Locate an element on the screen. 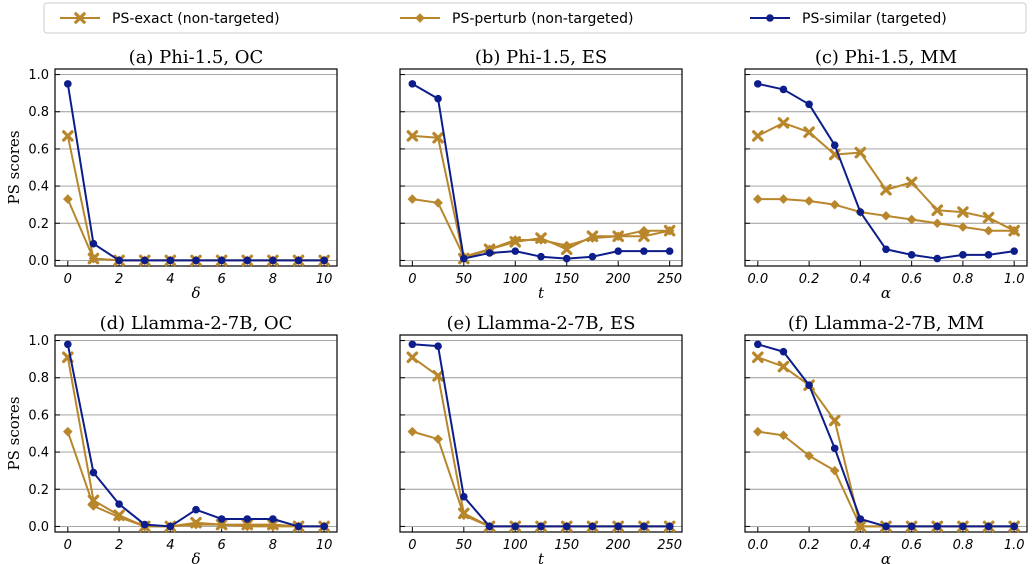 This screenshot has height=564, width=1035. ytick-label: 0.8 is located at coordinates (38, 112).